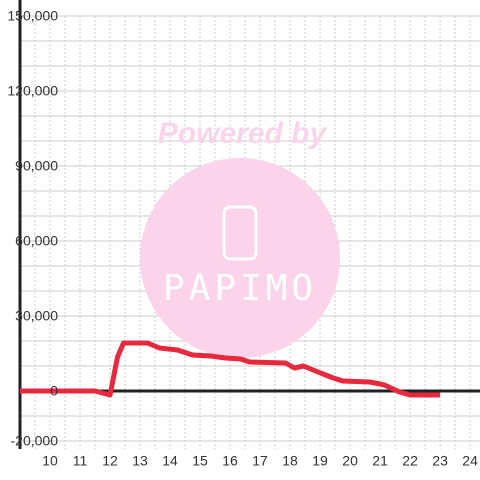 This screenshot has height=480, width=480. What do you see at coordinates (80, 461) in the screenshot?
I see `x-tick-label: 11` at bounding box center [80, 461].